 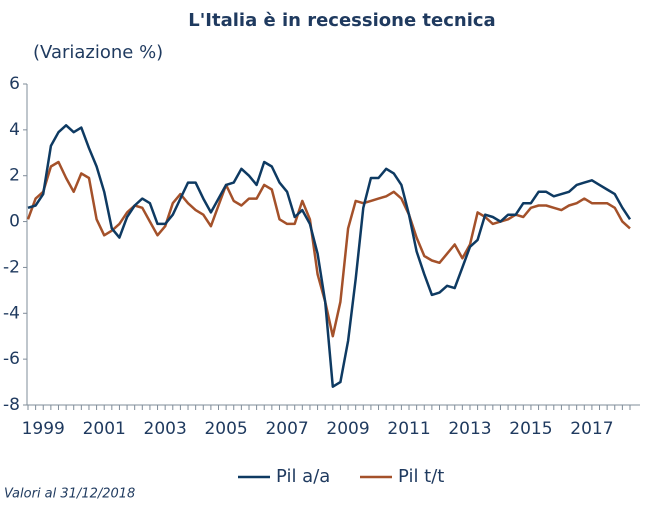 What do you see at coordinates (104, 429) in the screenshot?
I see `x-tick-label: 2001` at bounding box center [104, 429].